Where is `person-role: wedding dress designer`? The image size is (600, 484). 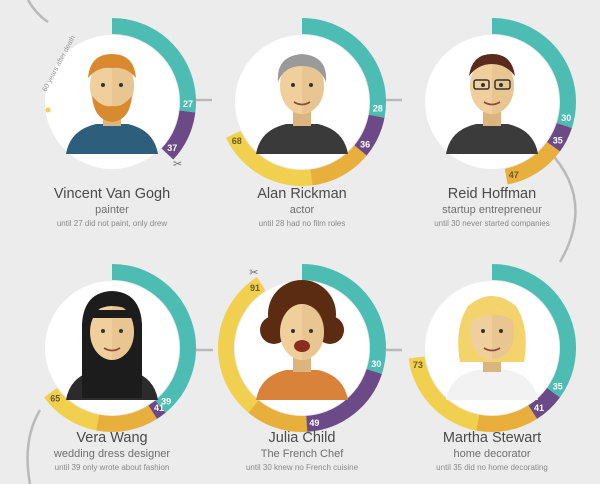 person-role: wedding dress designer is located at coordinates (112, 454).